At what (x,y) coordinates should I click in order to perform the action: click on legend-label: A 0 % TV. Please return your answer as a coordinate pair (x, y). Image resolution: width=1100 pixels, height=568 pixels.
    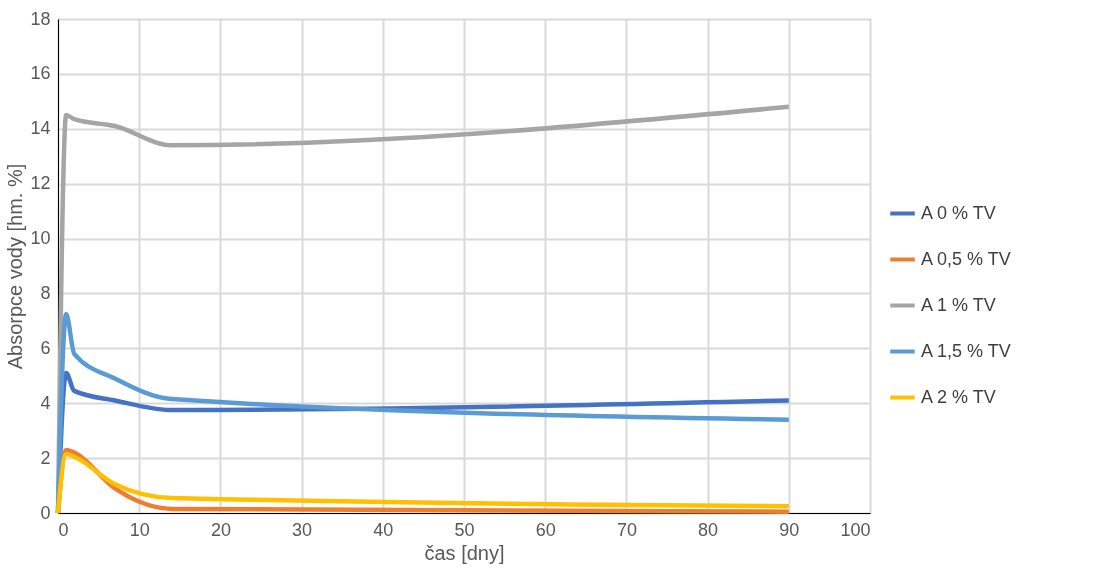
    Looking at the image, I should click on (958, 212).